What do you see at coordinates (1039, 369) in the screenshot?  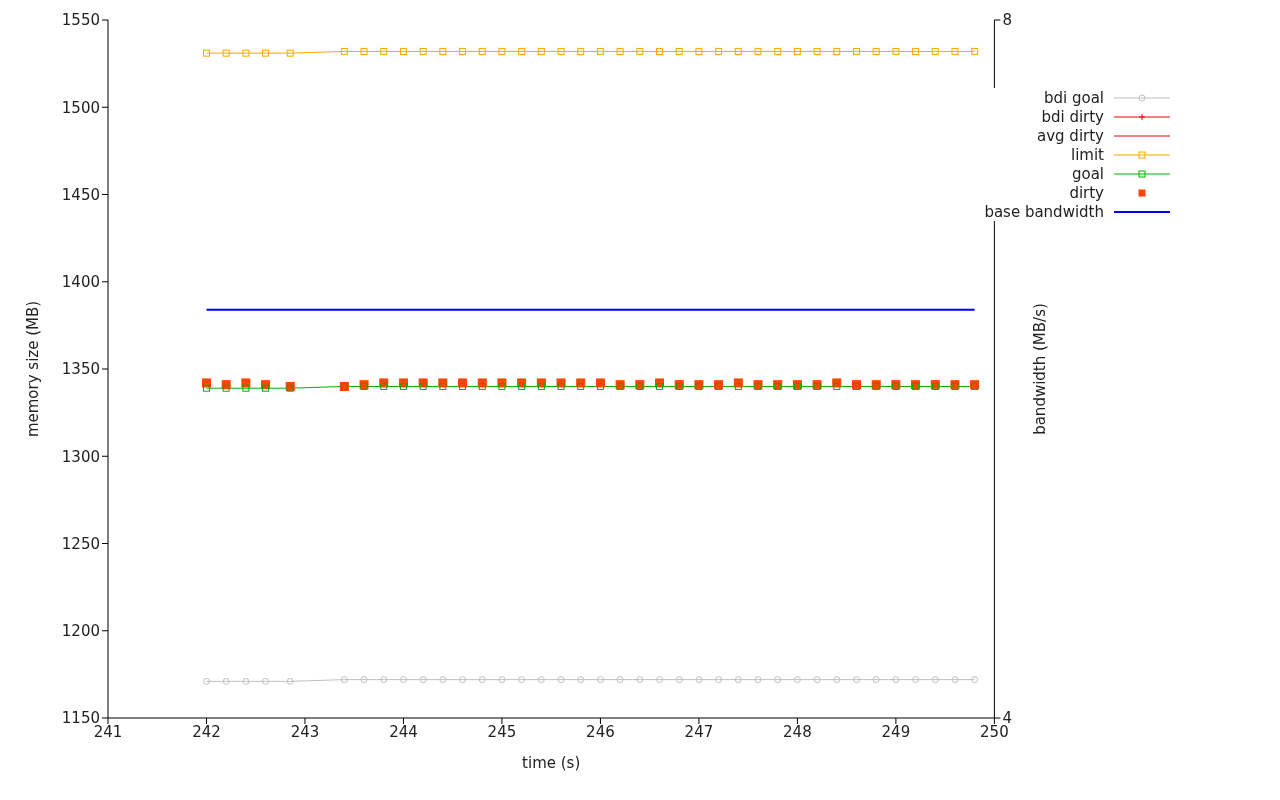 I see `y2-axis-title: bandwidth (MB/s)` at bounding box center [1039, 369].